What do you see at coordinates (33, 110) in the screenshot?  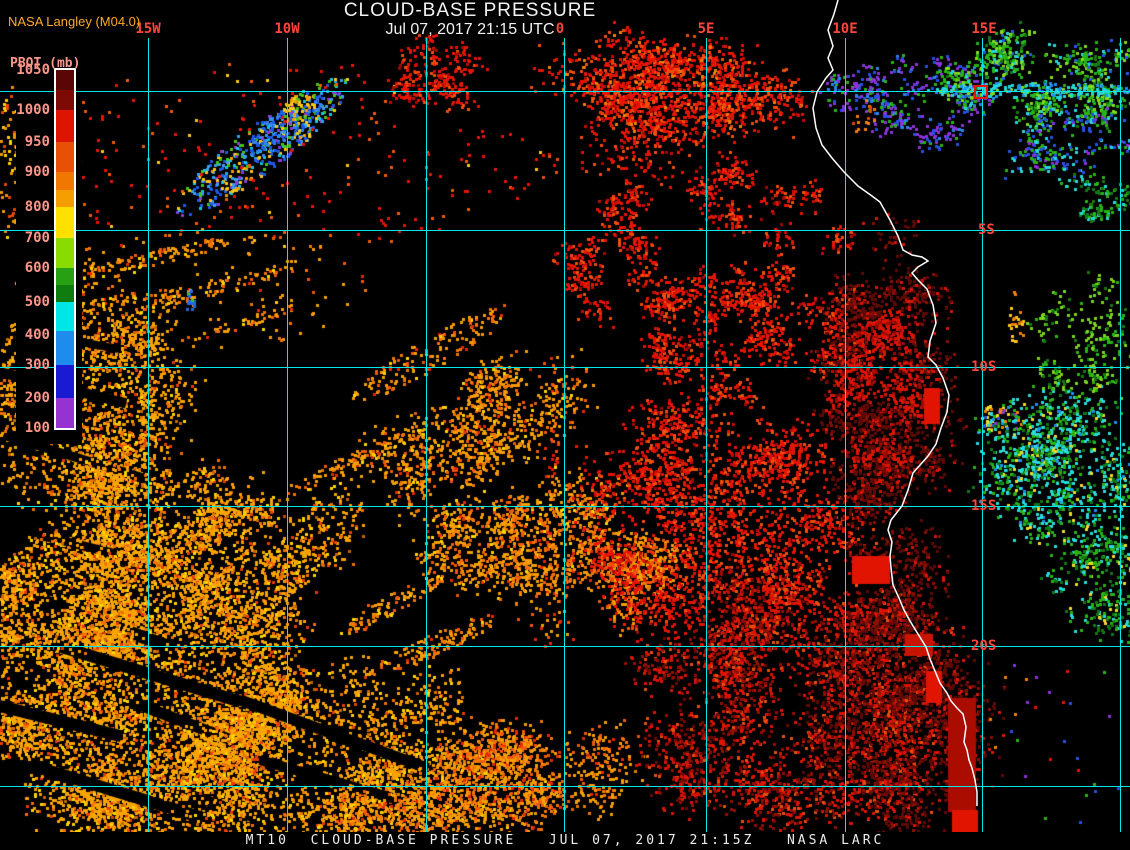 I see `legend-tick-label: 1000` at bounding box center [33, 110].